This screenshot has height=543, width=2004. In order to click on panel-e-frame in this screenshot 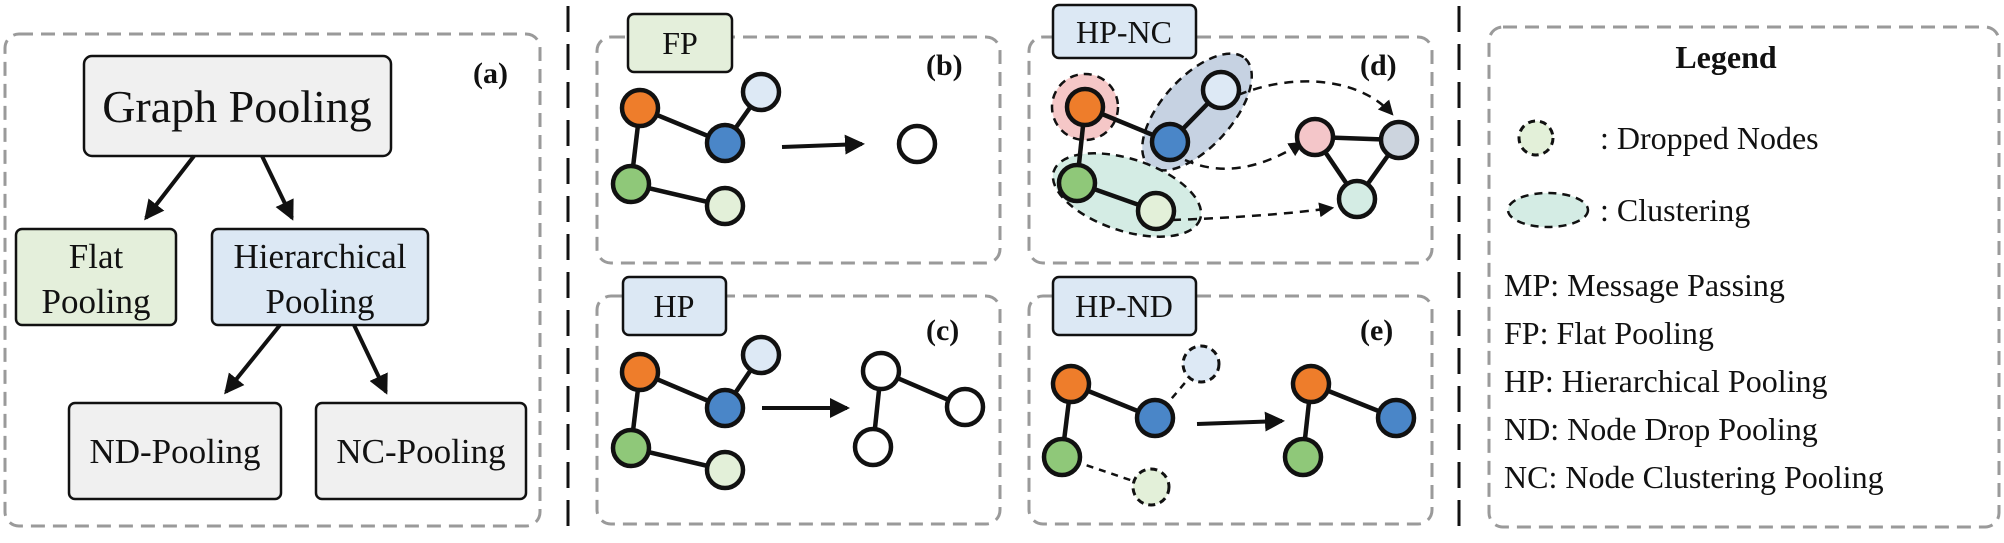, I will do `click(1230, 410)`.